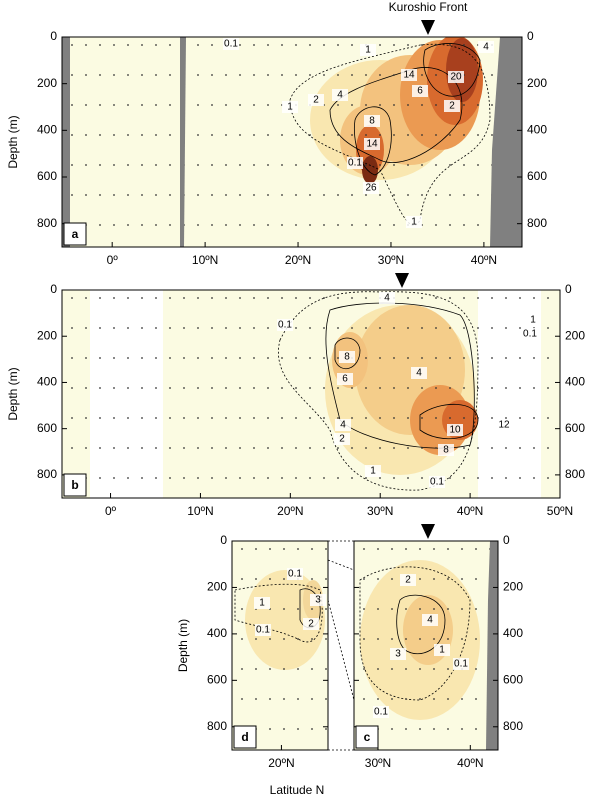 The image size is (600, 809). What do you see at coordinates (470, 511) in the screenshot?
I see `x-tick-label: 40ºN` at bounding box center [470, 511].